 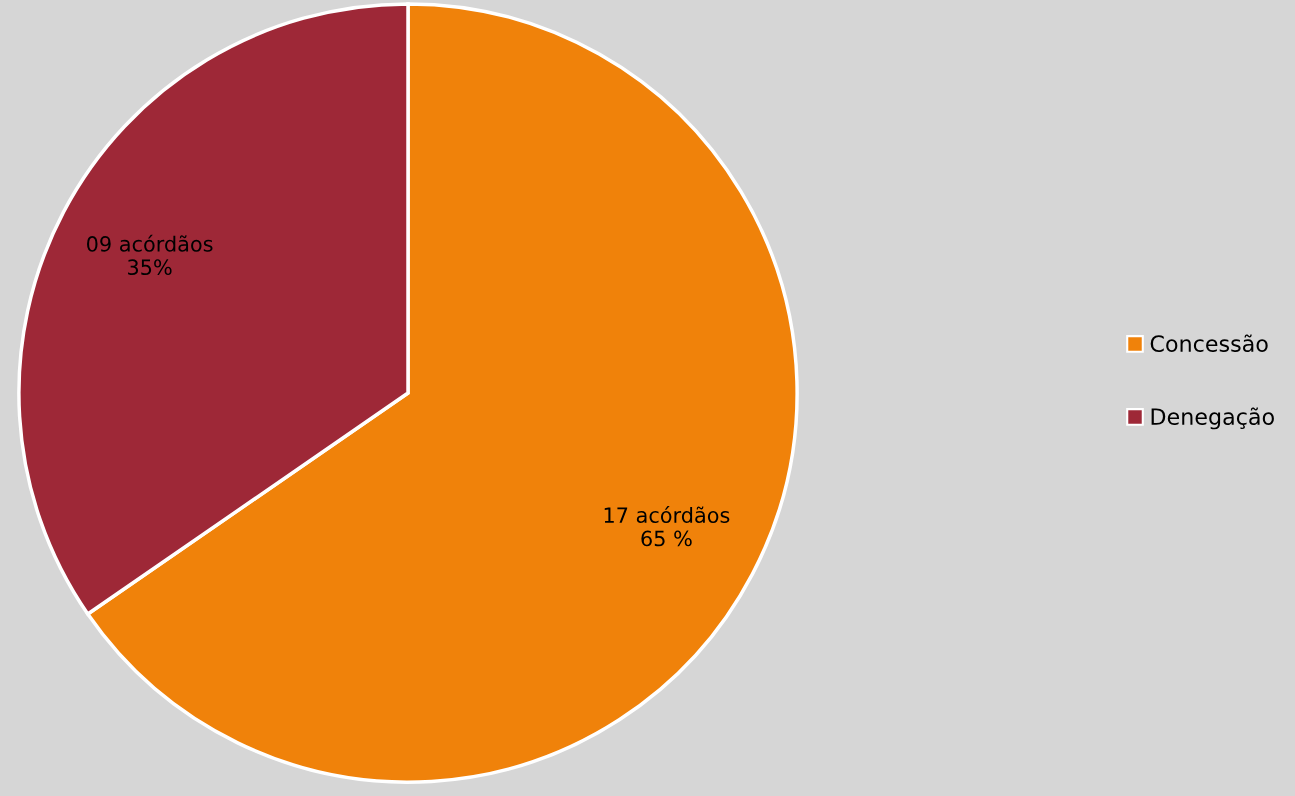 I want to click on data-label: 17 acórdãos 65 %, so click(x=667, y=526).